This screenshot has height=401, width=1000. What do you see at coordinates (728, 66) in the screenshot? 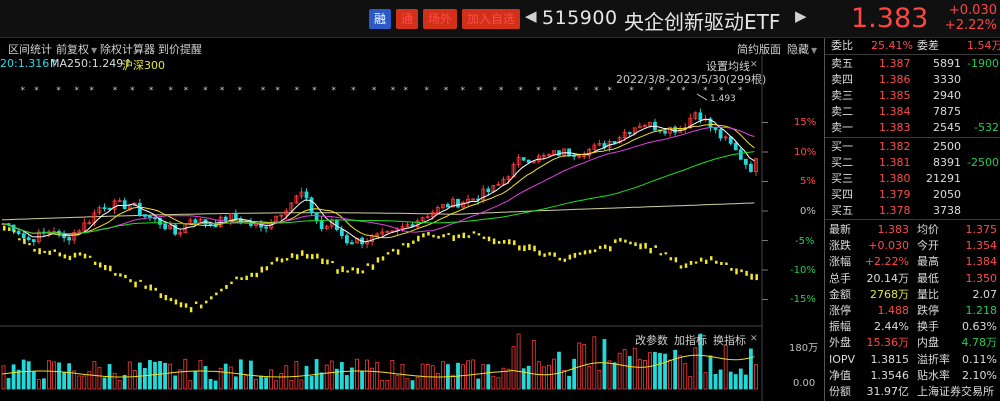
I see `ma-settings-button: 设置均线` at bounding box center [728, 66].